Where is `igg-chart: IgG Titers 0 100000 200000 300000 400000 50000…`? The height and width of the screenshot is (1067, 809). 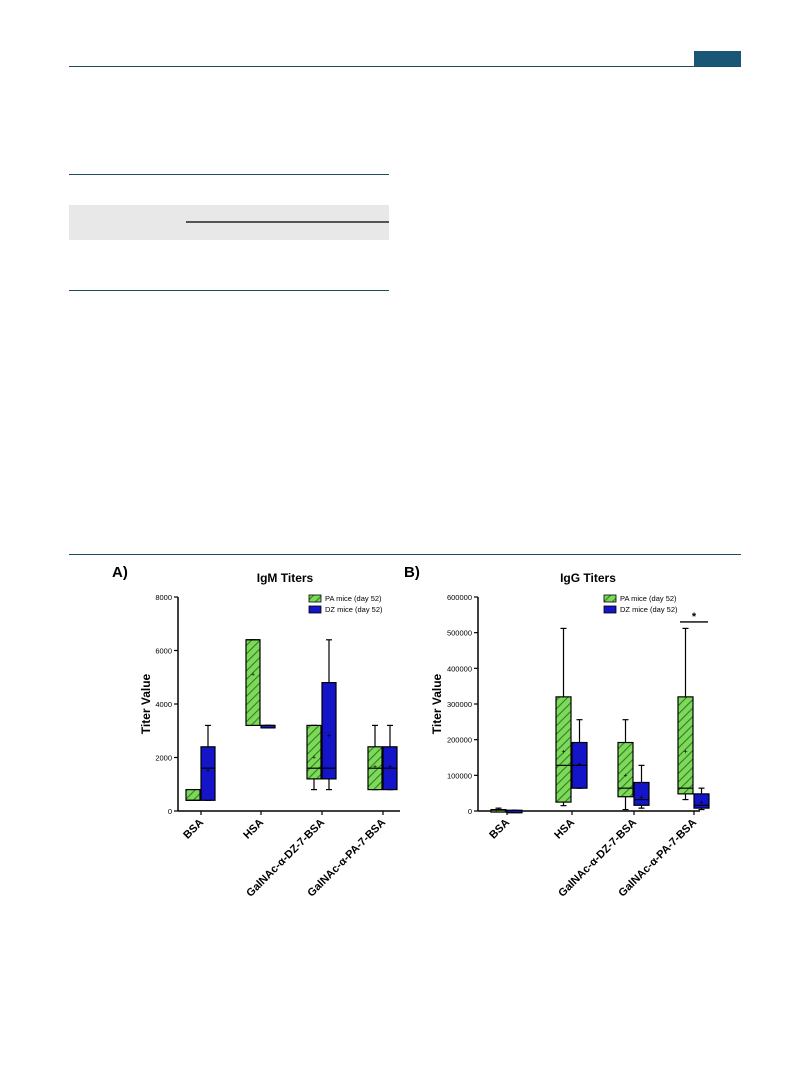
igg-chart: IgG Titers 0 100000 200000 300000 400000 50000… is located at coordinates (570, 735).